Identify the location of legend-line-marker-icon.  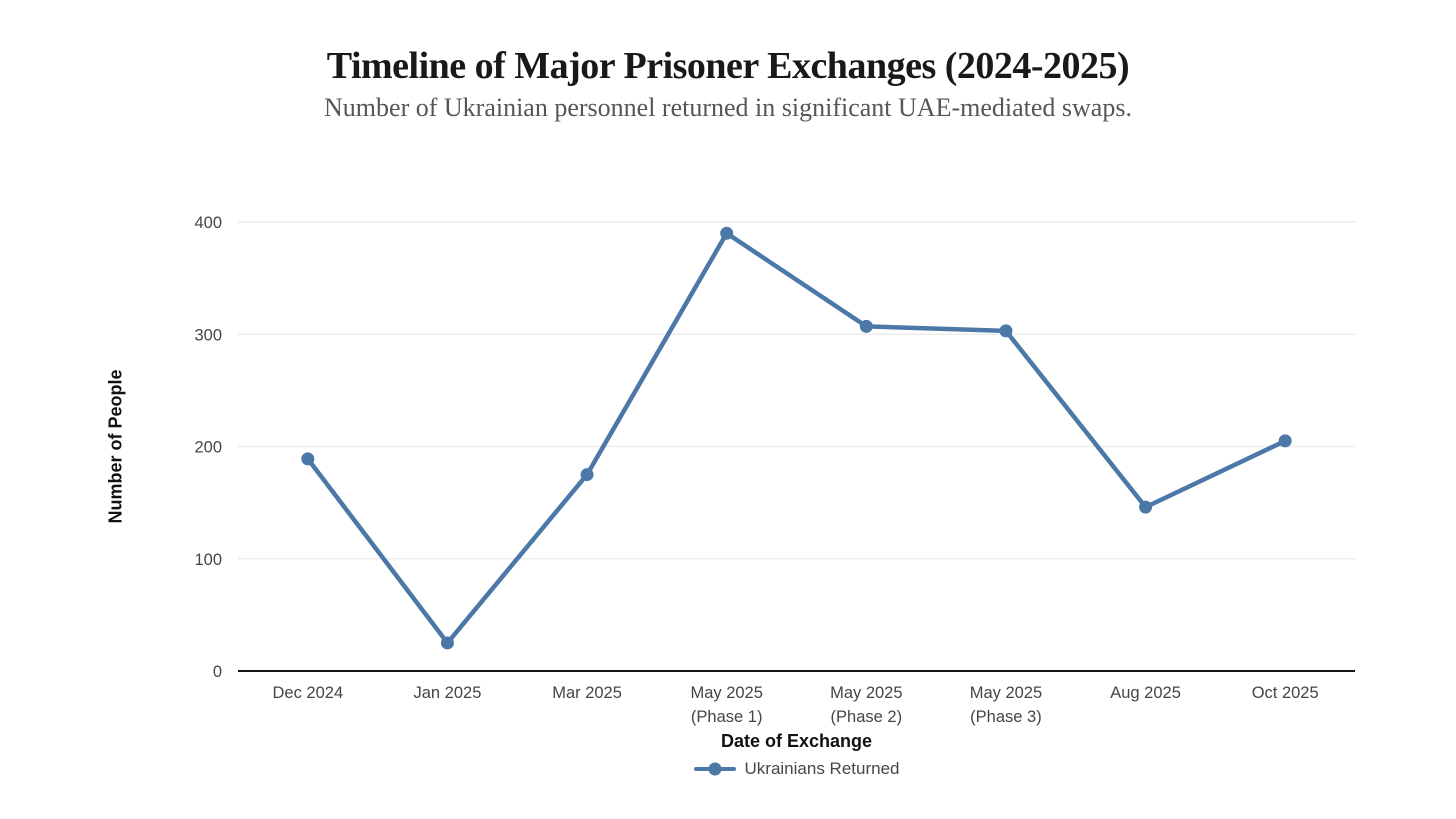
(714, 769).